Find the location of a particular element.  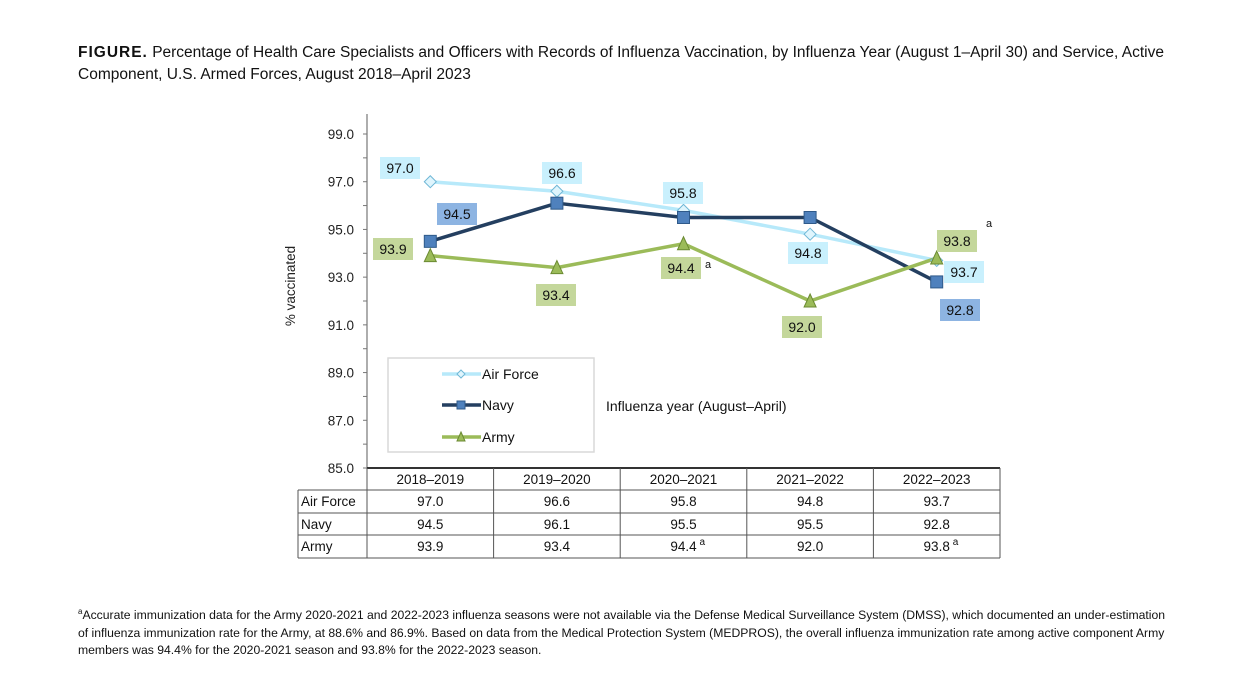

legend-label-army: Army is located at coordinates (498, 437).